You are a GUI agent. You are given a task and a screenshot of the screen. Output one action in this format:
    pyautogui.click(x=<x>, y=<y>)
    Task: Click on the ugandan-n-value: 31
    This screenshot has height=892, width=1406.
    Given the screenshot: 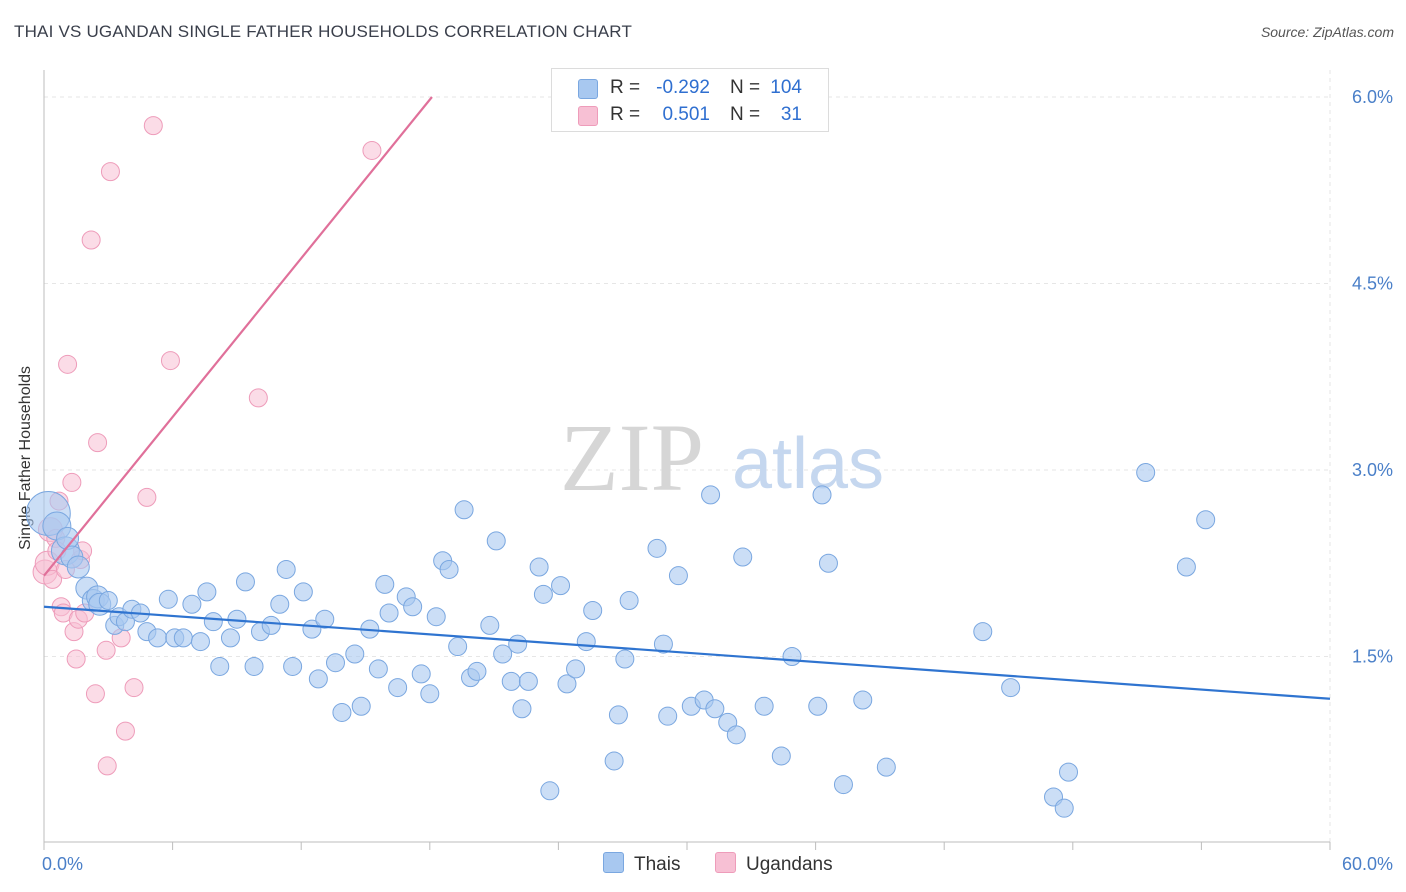 What is the action you would take?
    pyautogui.click(x=791, y=114)
    